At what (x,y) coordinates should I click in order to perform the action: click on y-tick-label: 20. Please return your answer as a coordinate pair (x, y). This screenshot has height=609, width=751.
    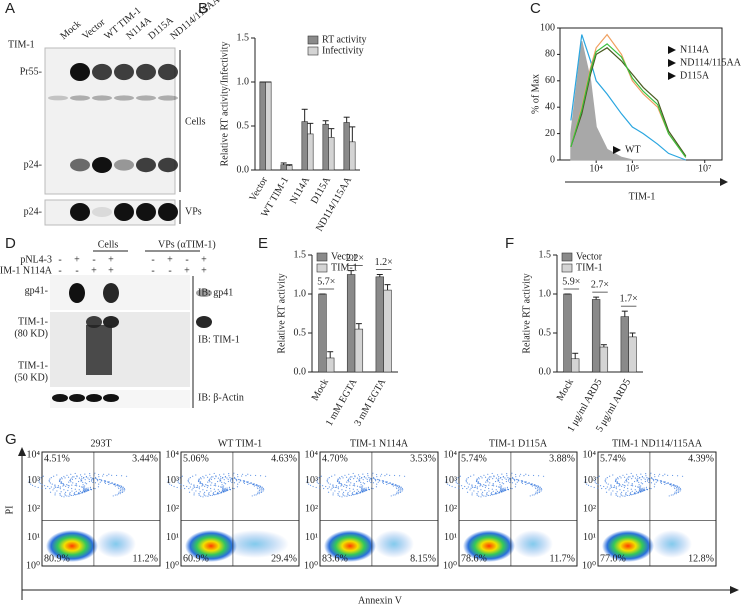
    Looking at the image, I should click on (550, 133).